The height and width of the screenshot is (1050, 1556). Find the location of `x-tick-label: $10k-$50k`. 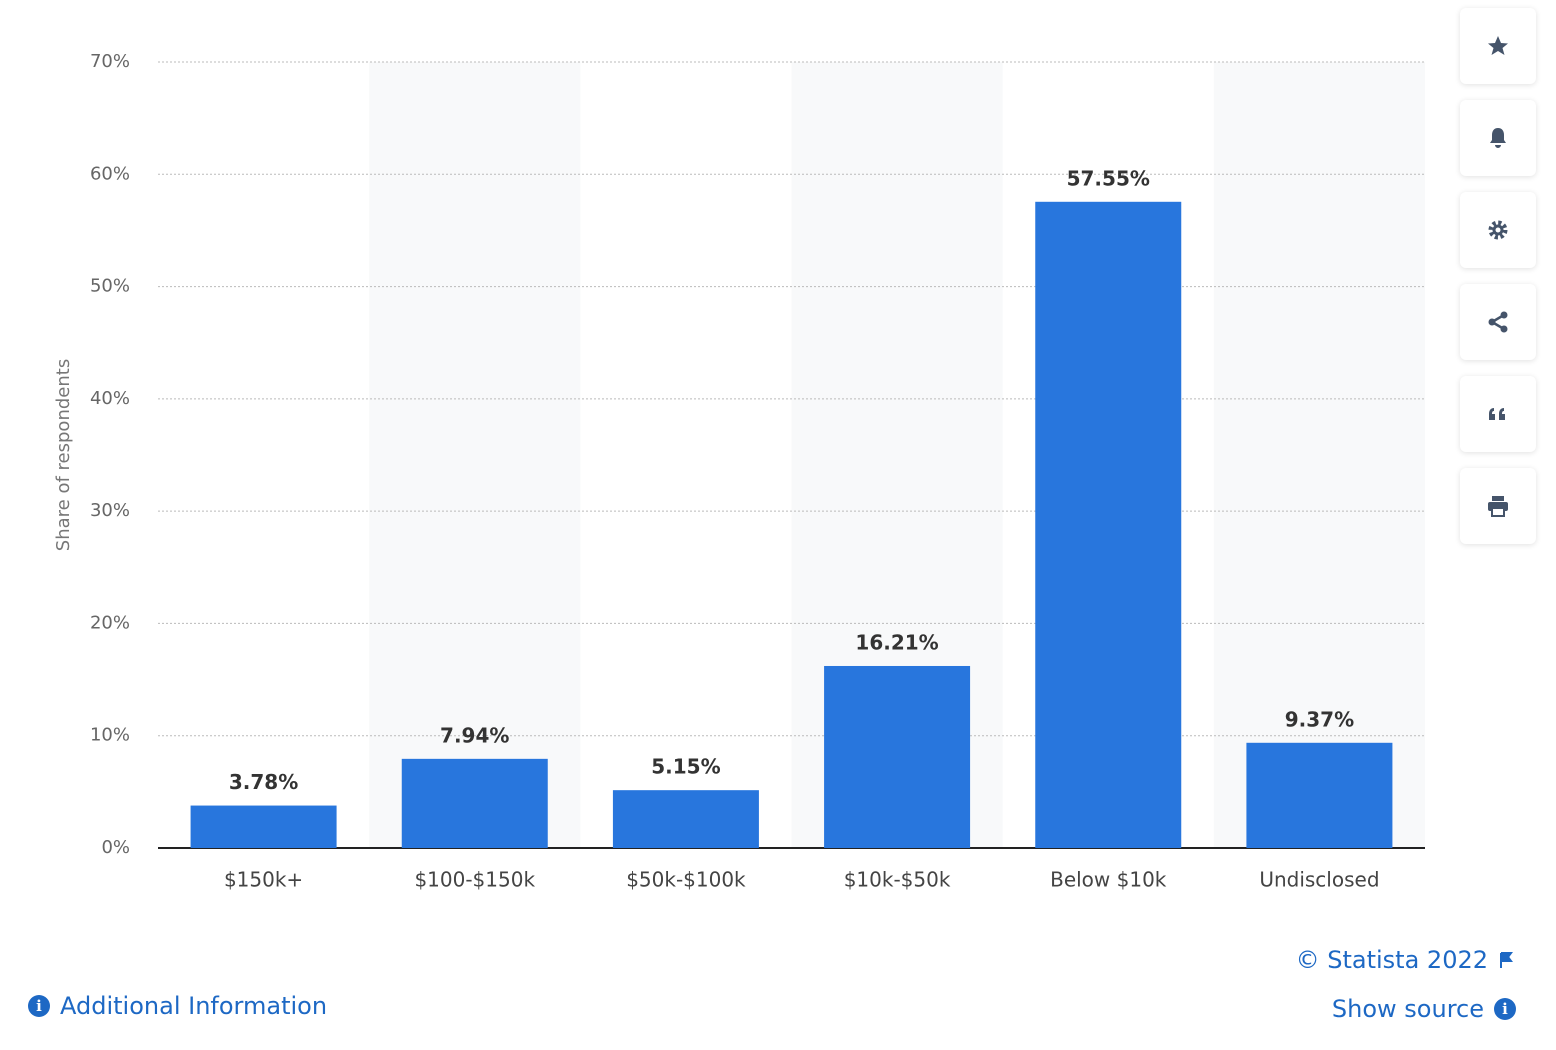

x-tick-label: $10k-$50k is located at coordinates (897, 880).